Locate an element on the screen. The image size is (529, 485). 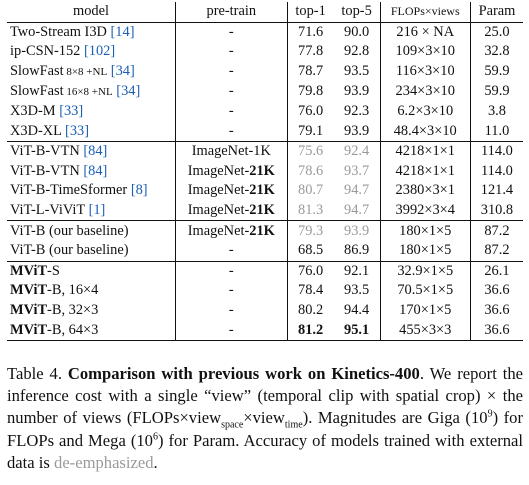
caption-sub-space: space is located at coordinates (232, 425).